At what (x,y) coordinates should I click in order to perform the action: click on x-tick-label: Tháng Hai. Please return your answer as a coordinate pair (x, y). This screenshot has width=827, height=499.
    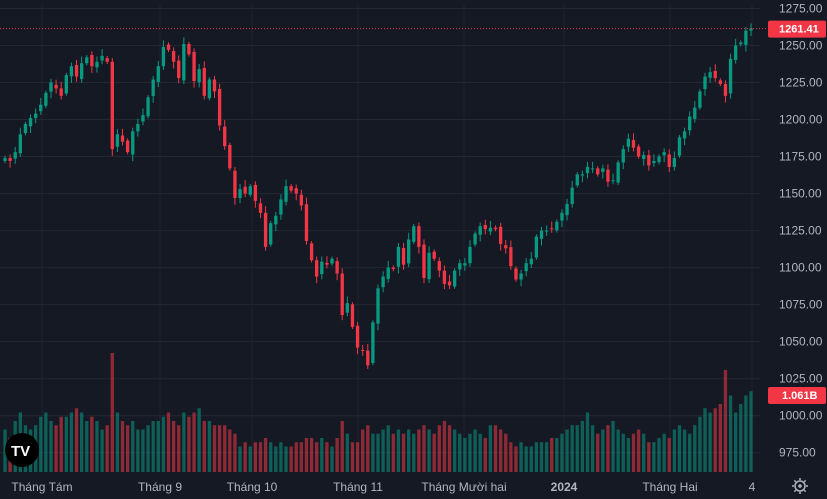
    Looking at the image, I should click on (669, 487).